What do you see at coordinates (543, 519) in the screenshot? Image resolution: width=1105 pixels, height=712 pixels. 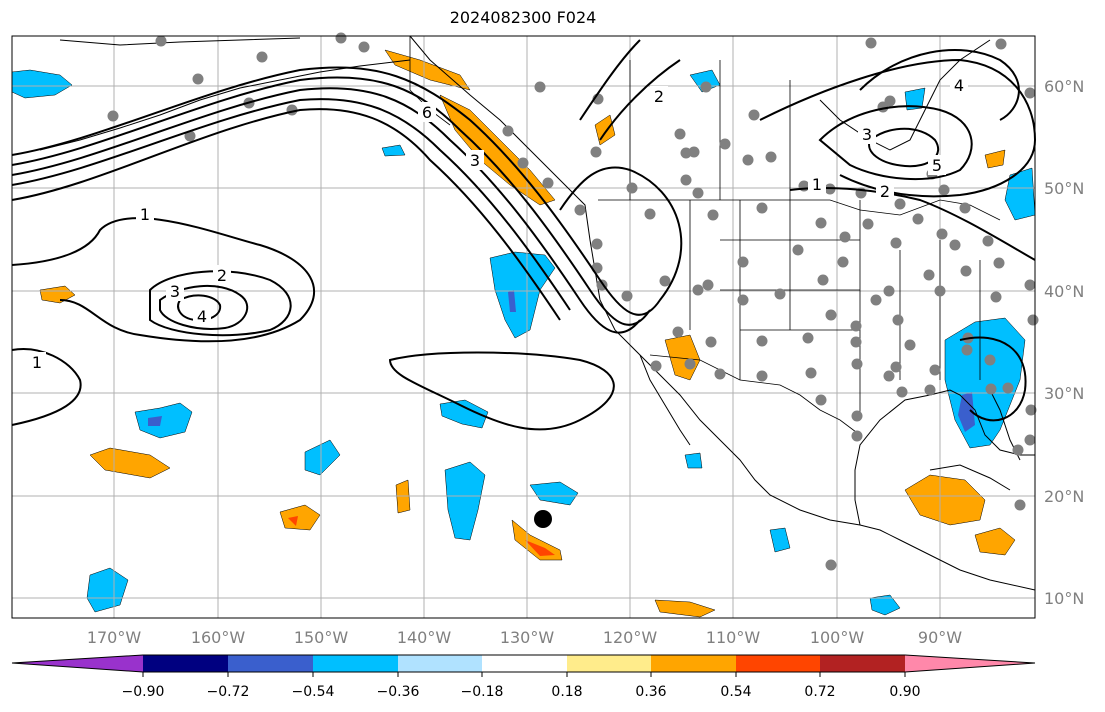 I see `storm-position-marker` at bounding box center [543, 519].